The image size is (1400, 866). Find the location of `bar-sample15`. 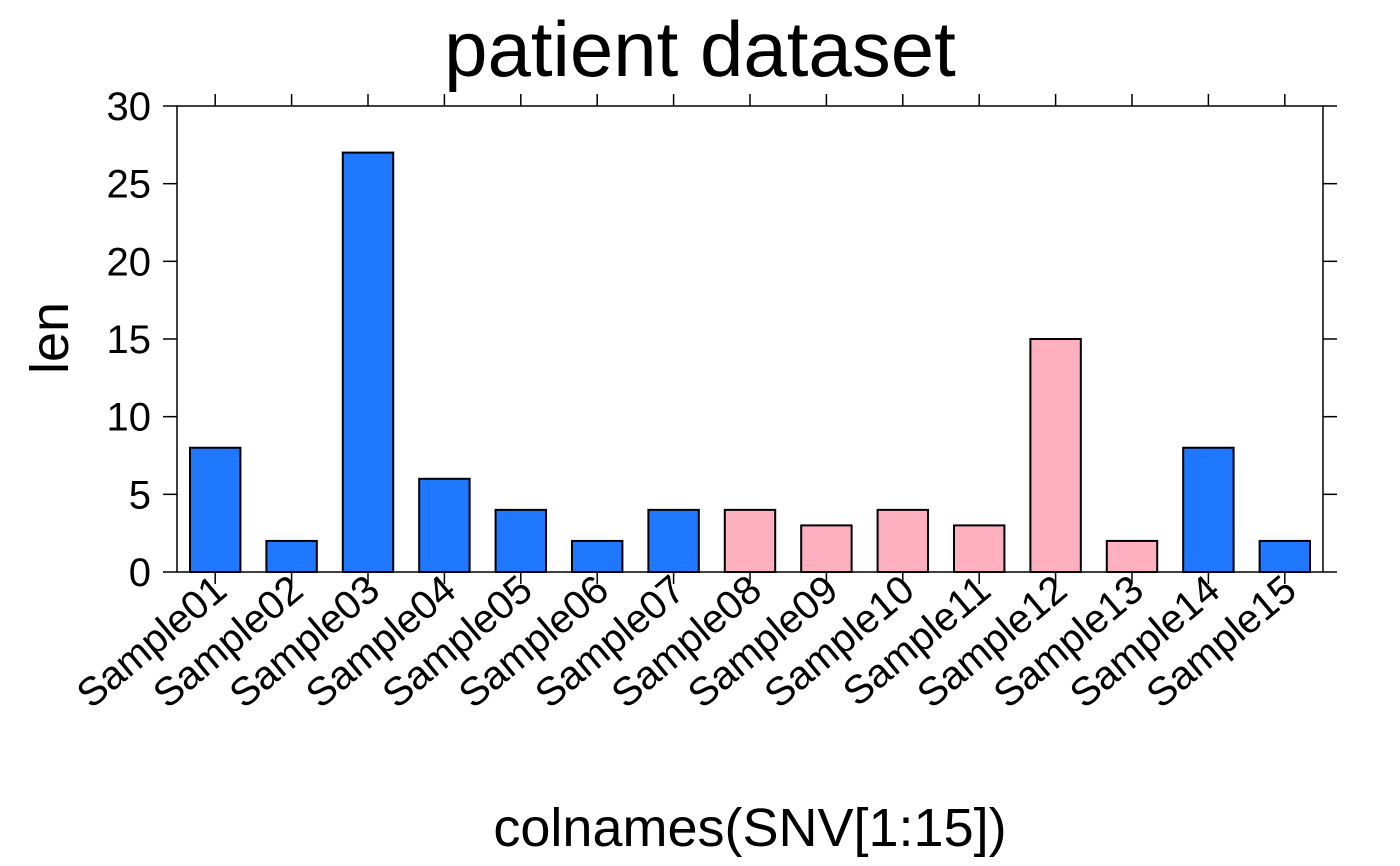

bar-sample15 is located at coordinates (1285, 556).